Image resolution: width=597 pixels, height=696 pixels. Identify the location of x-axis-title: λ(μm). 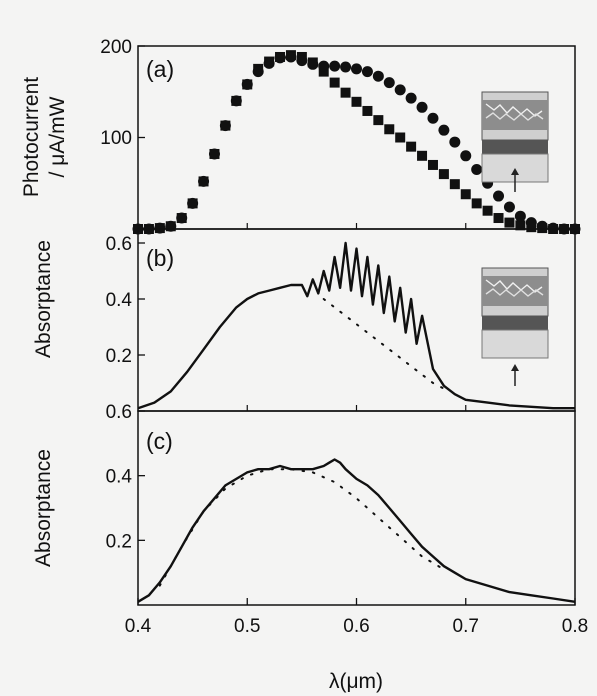
(356, 681).